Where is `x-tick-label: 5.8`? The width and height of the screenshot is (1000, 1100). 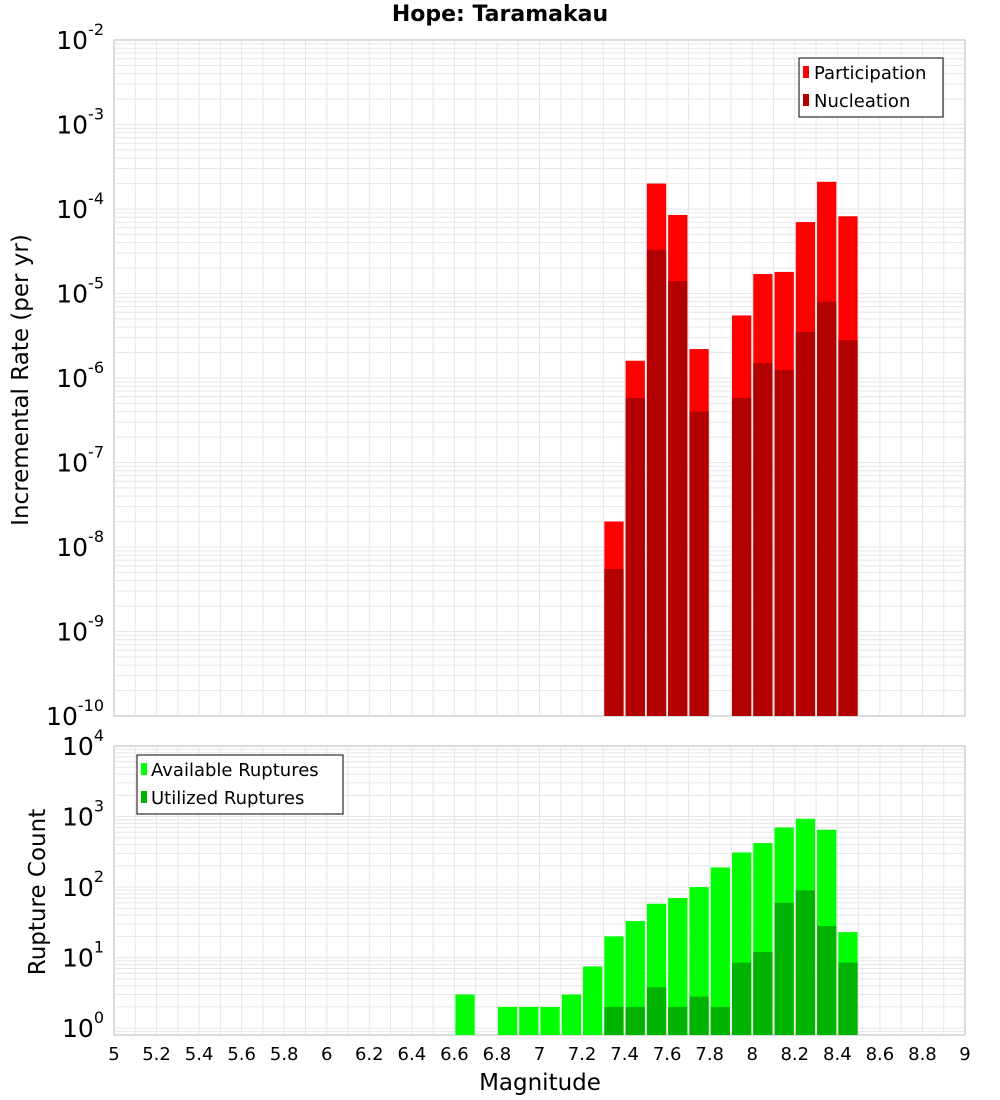 x-tick-label: 5.8 is located at coordinates (284, 1054).